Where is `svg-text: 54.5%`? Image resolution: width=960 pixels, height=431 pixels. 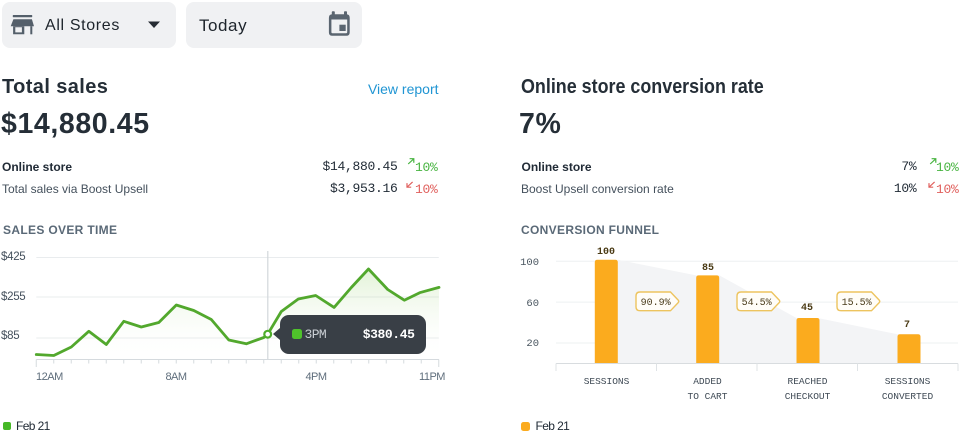
svg-text: 54.5% is located at coordinates (757, 303).